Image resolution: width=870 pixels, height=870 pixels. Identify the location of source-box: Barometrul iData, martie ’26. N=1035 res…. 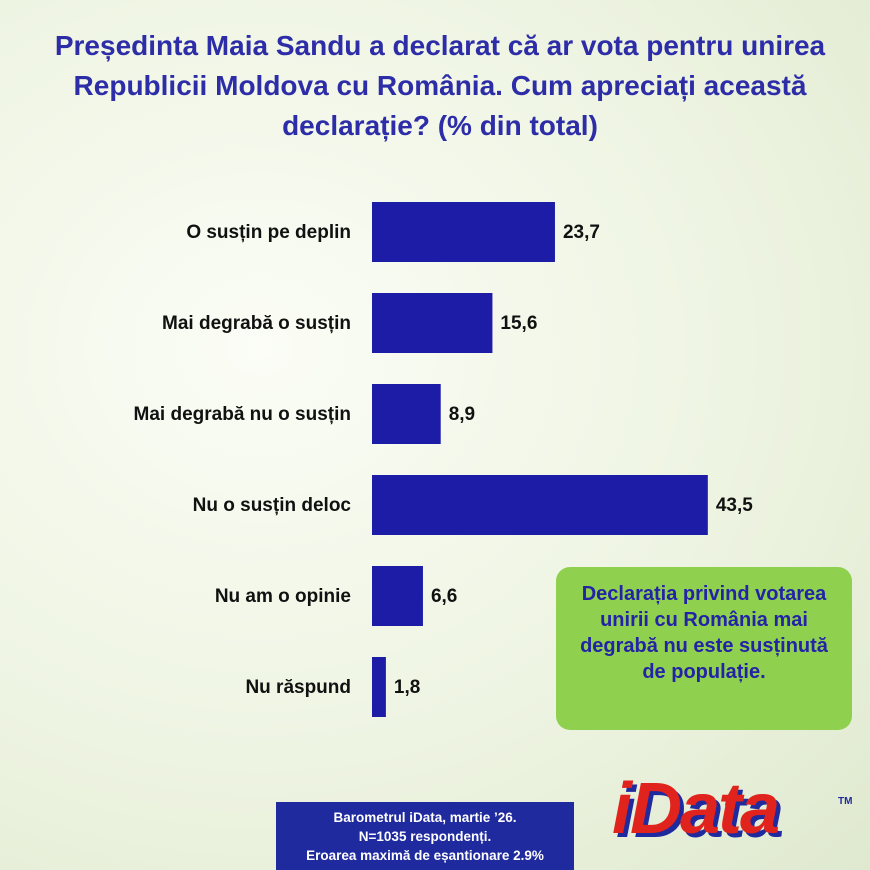
(425, 836).